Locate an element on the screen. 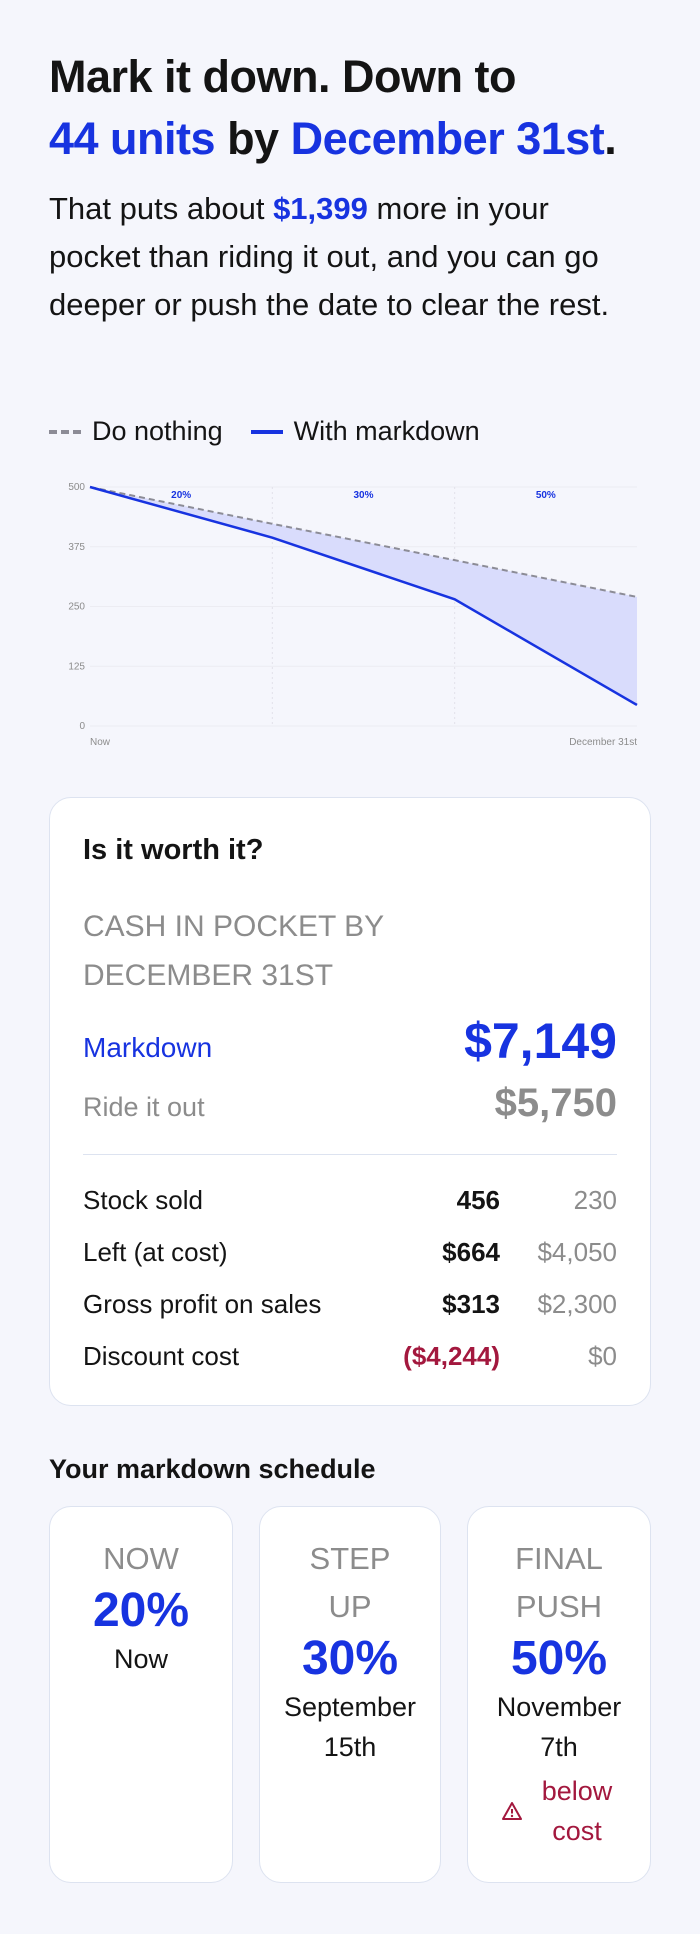 The image size is (700, 1934). chart: 0 125 250 375 500 Now December 31st 20% 30% 50% is located at coordinates (353, 615).